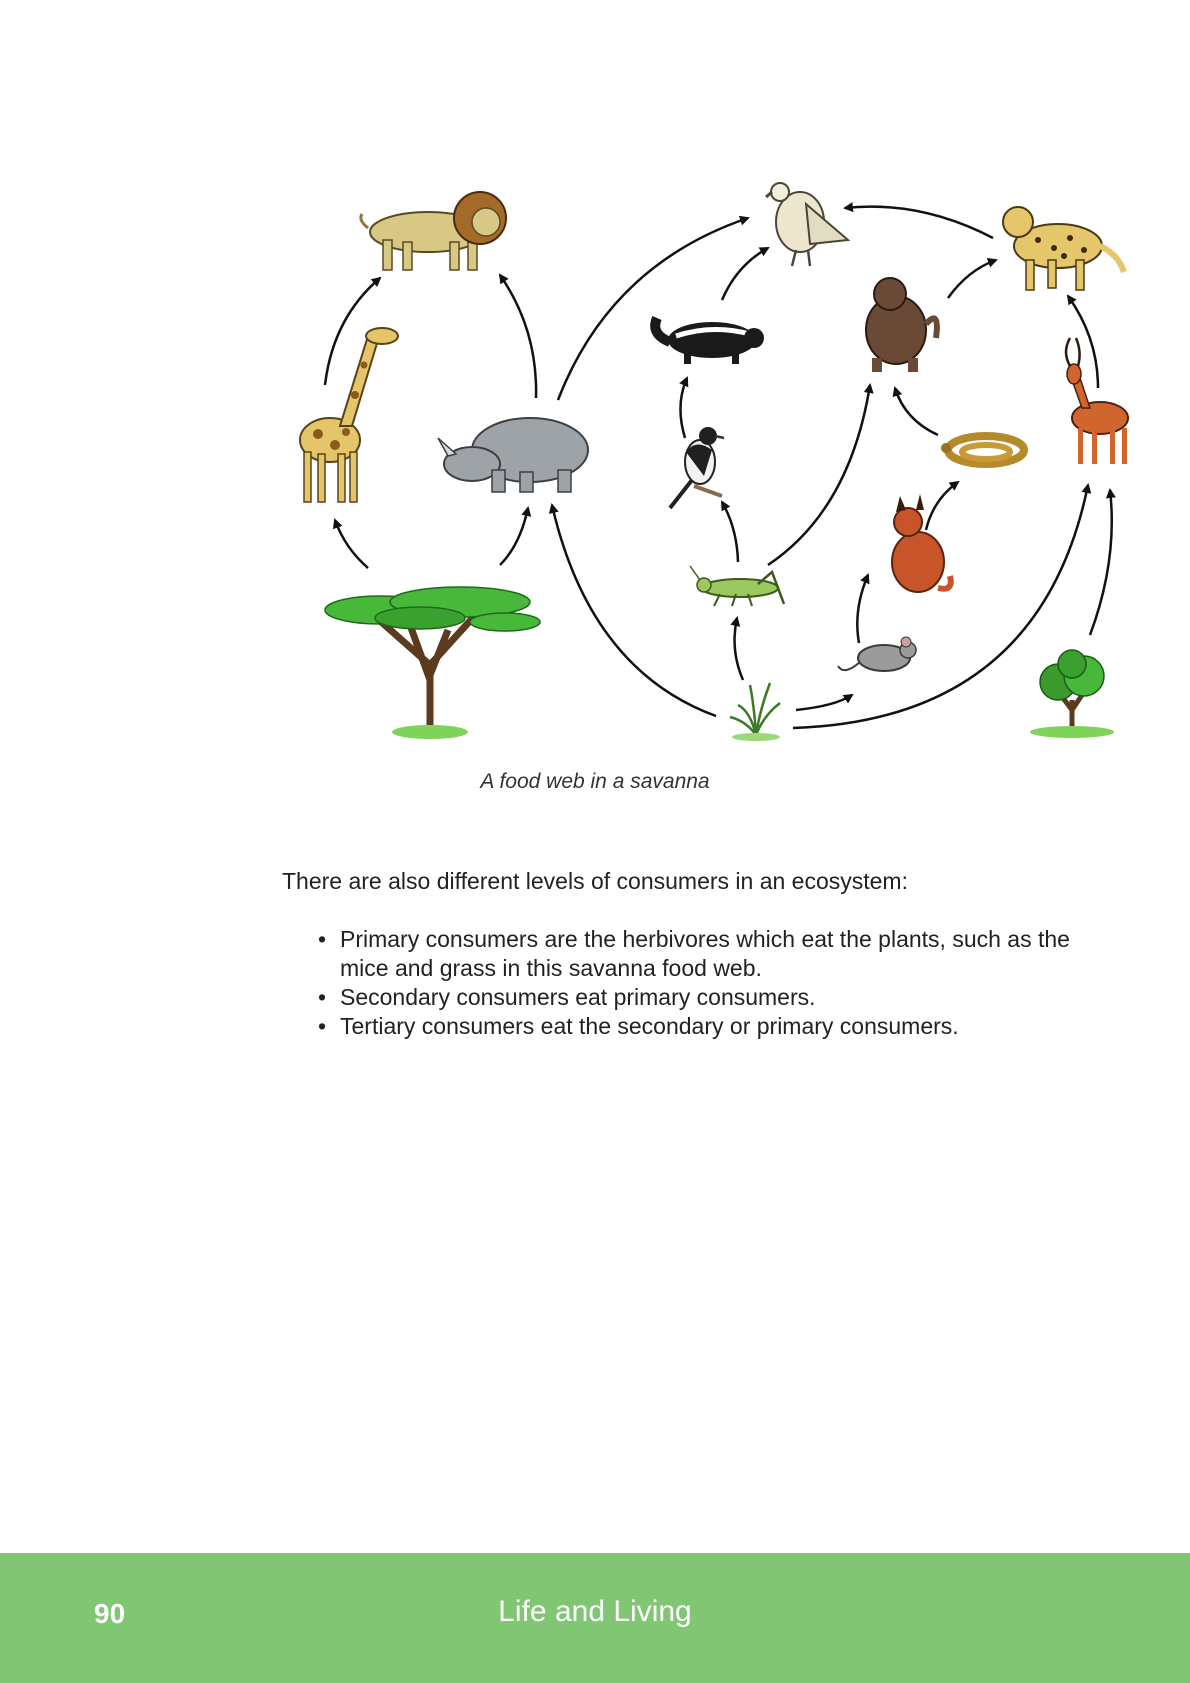  Describe the element at coordinates (730, 531) in the screenshot. I see `arrow-grasshopper-to-bird` at that location.